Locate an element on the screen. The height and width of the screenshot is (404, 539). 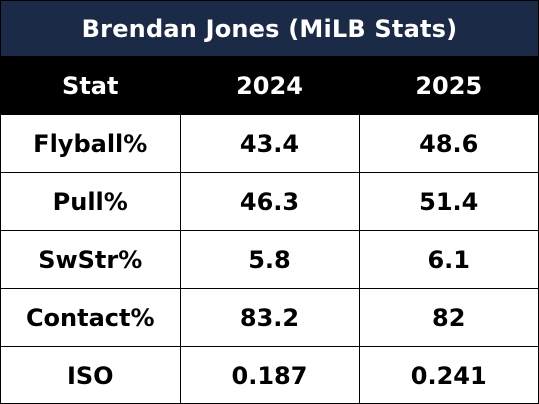
header-year-2024: 2024 is located at coordinates (269, 86).